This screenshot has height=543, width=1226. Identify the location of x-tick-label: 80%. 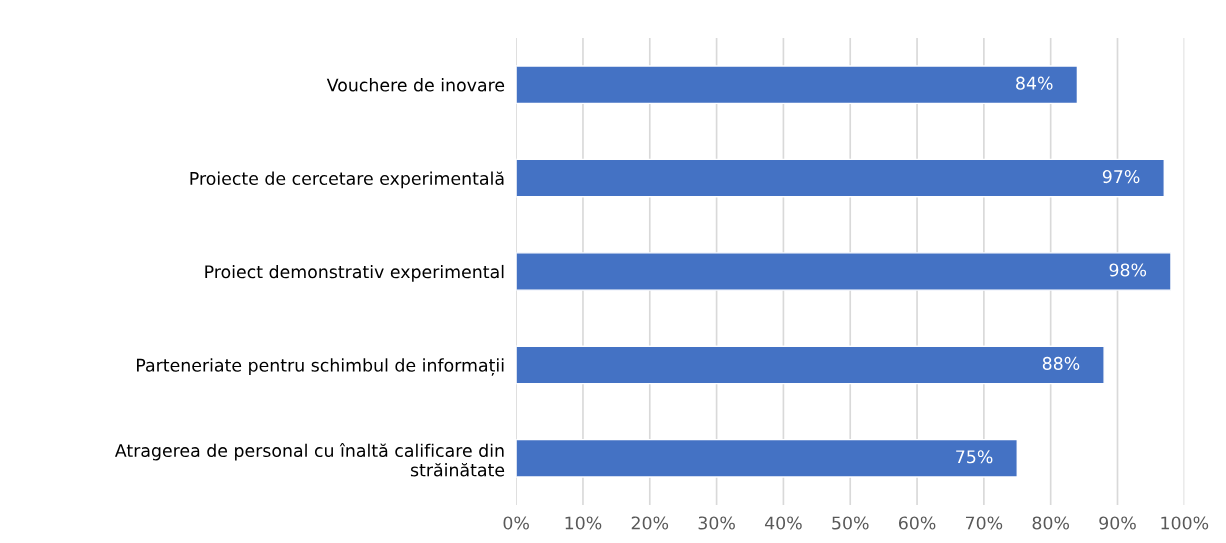
(1051, 523).